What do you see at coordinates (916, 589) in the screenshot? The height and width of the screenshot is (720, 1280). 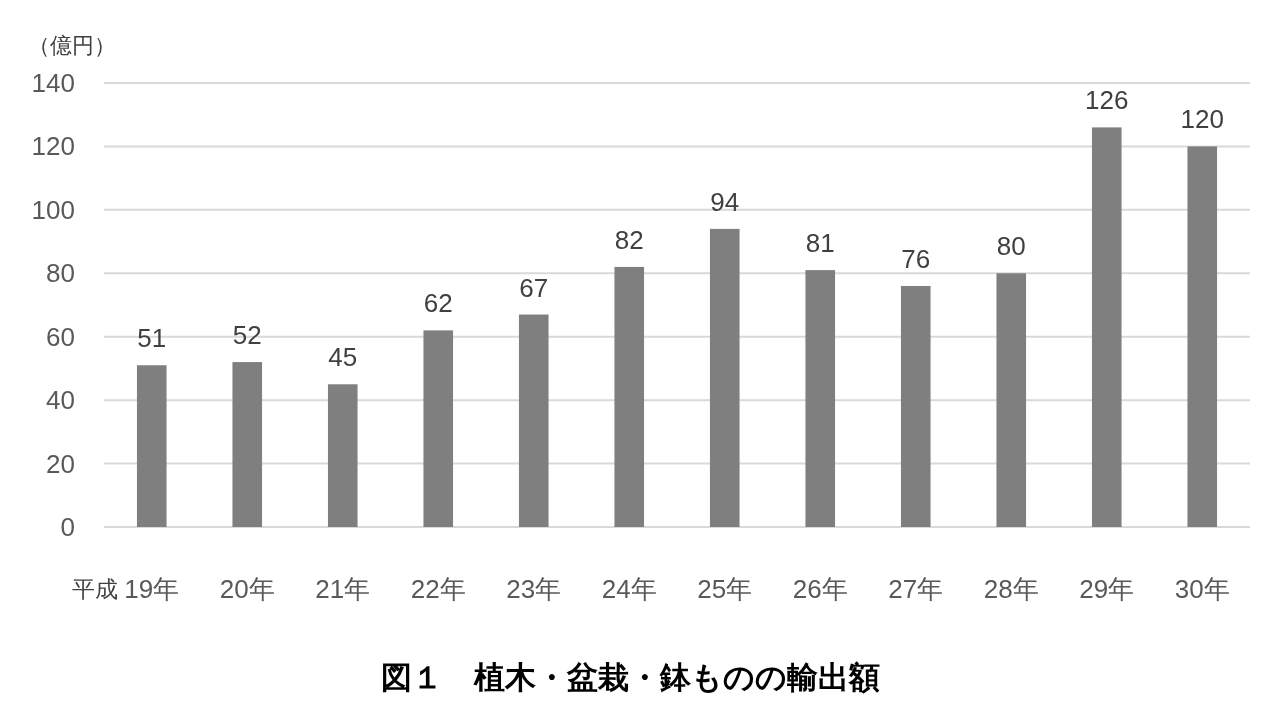 I see `x-tick: 27年` at bounding box center [916, 589].